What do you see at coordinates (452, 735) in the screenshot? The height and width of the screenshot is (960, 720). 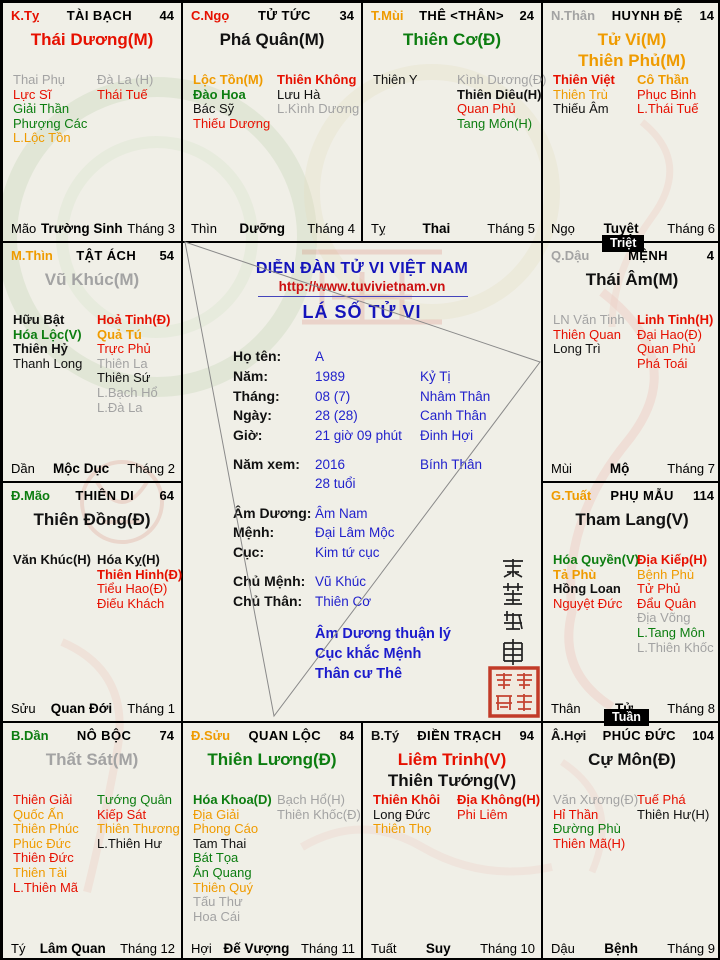 I see `house-header: B.Tý ĐIỀN TRẠCH 94` at bounding box center [452, 735].